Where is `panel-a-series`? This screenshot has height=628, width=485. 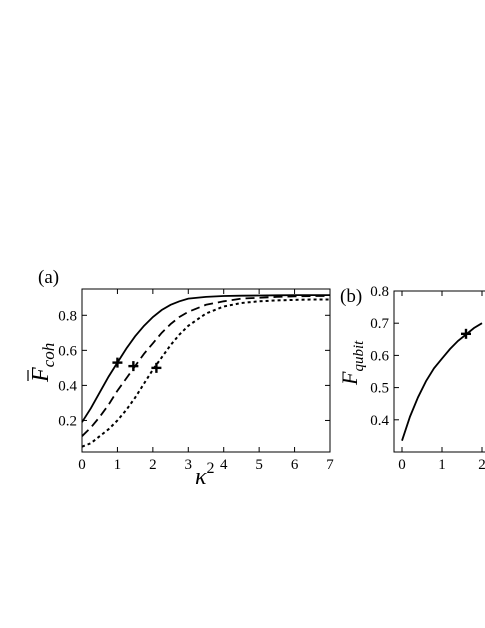
panel-a-series is located at coordinates (205, 371).